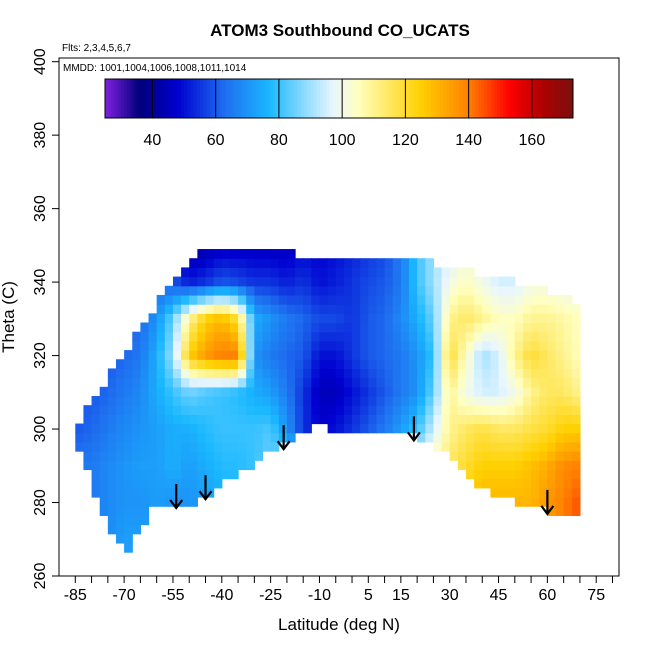  I want to click on x-tick-label: -40, so click(221, 595).